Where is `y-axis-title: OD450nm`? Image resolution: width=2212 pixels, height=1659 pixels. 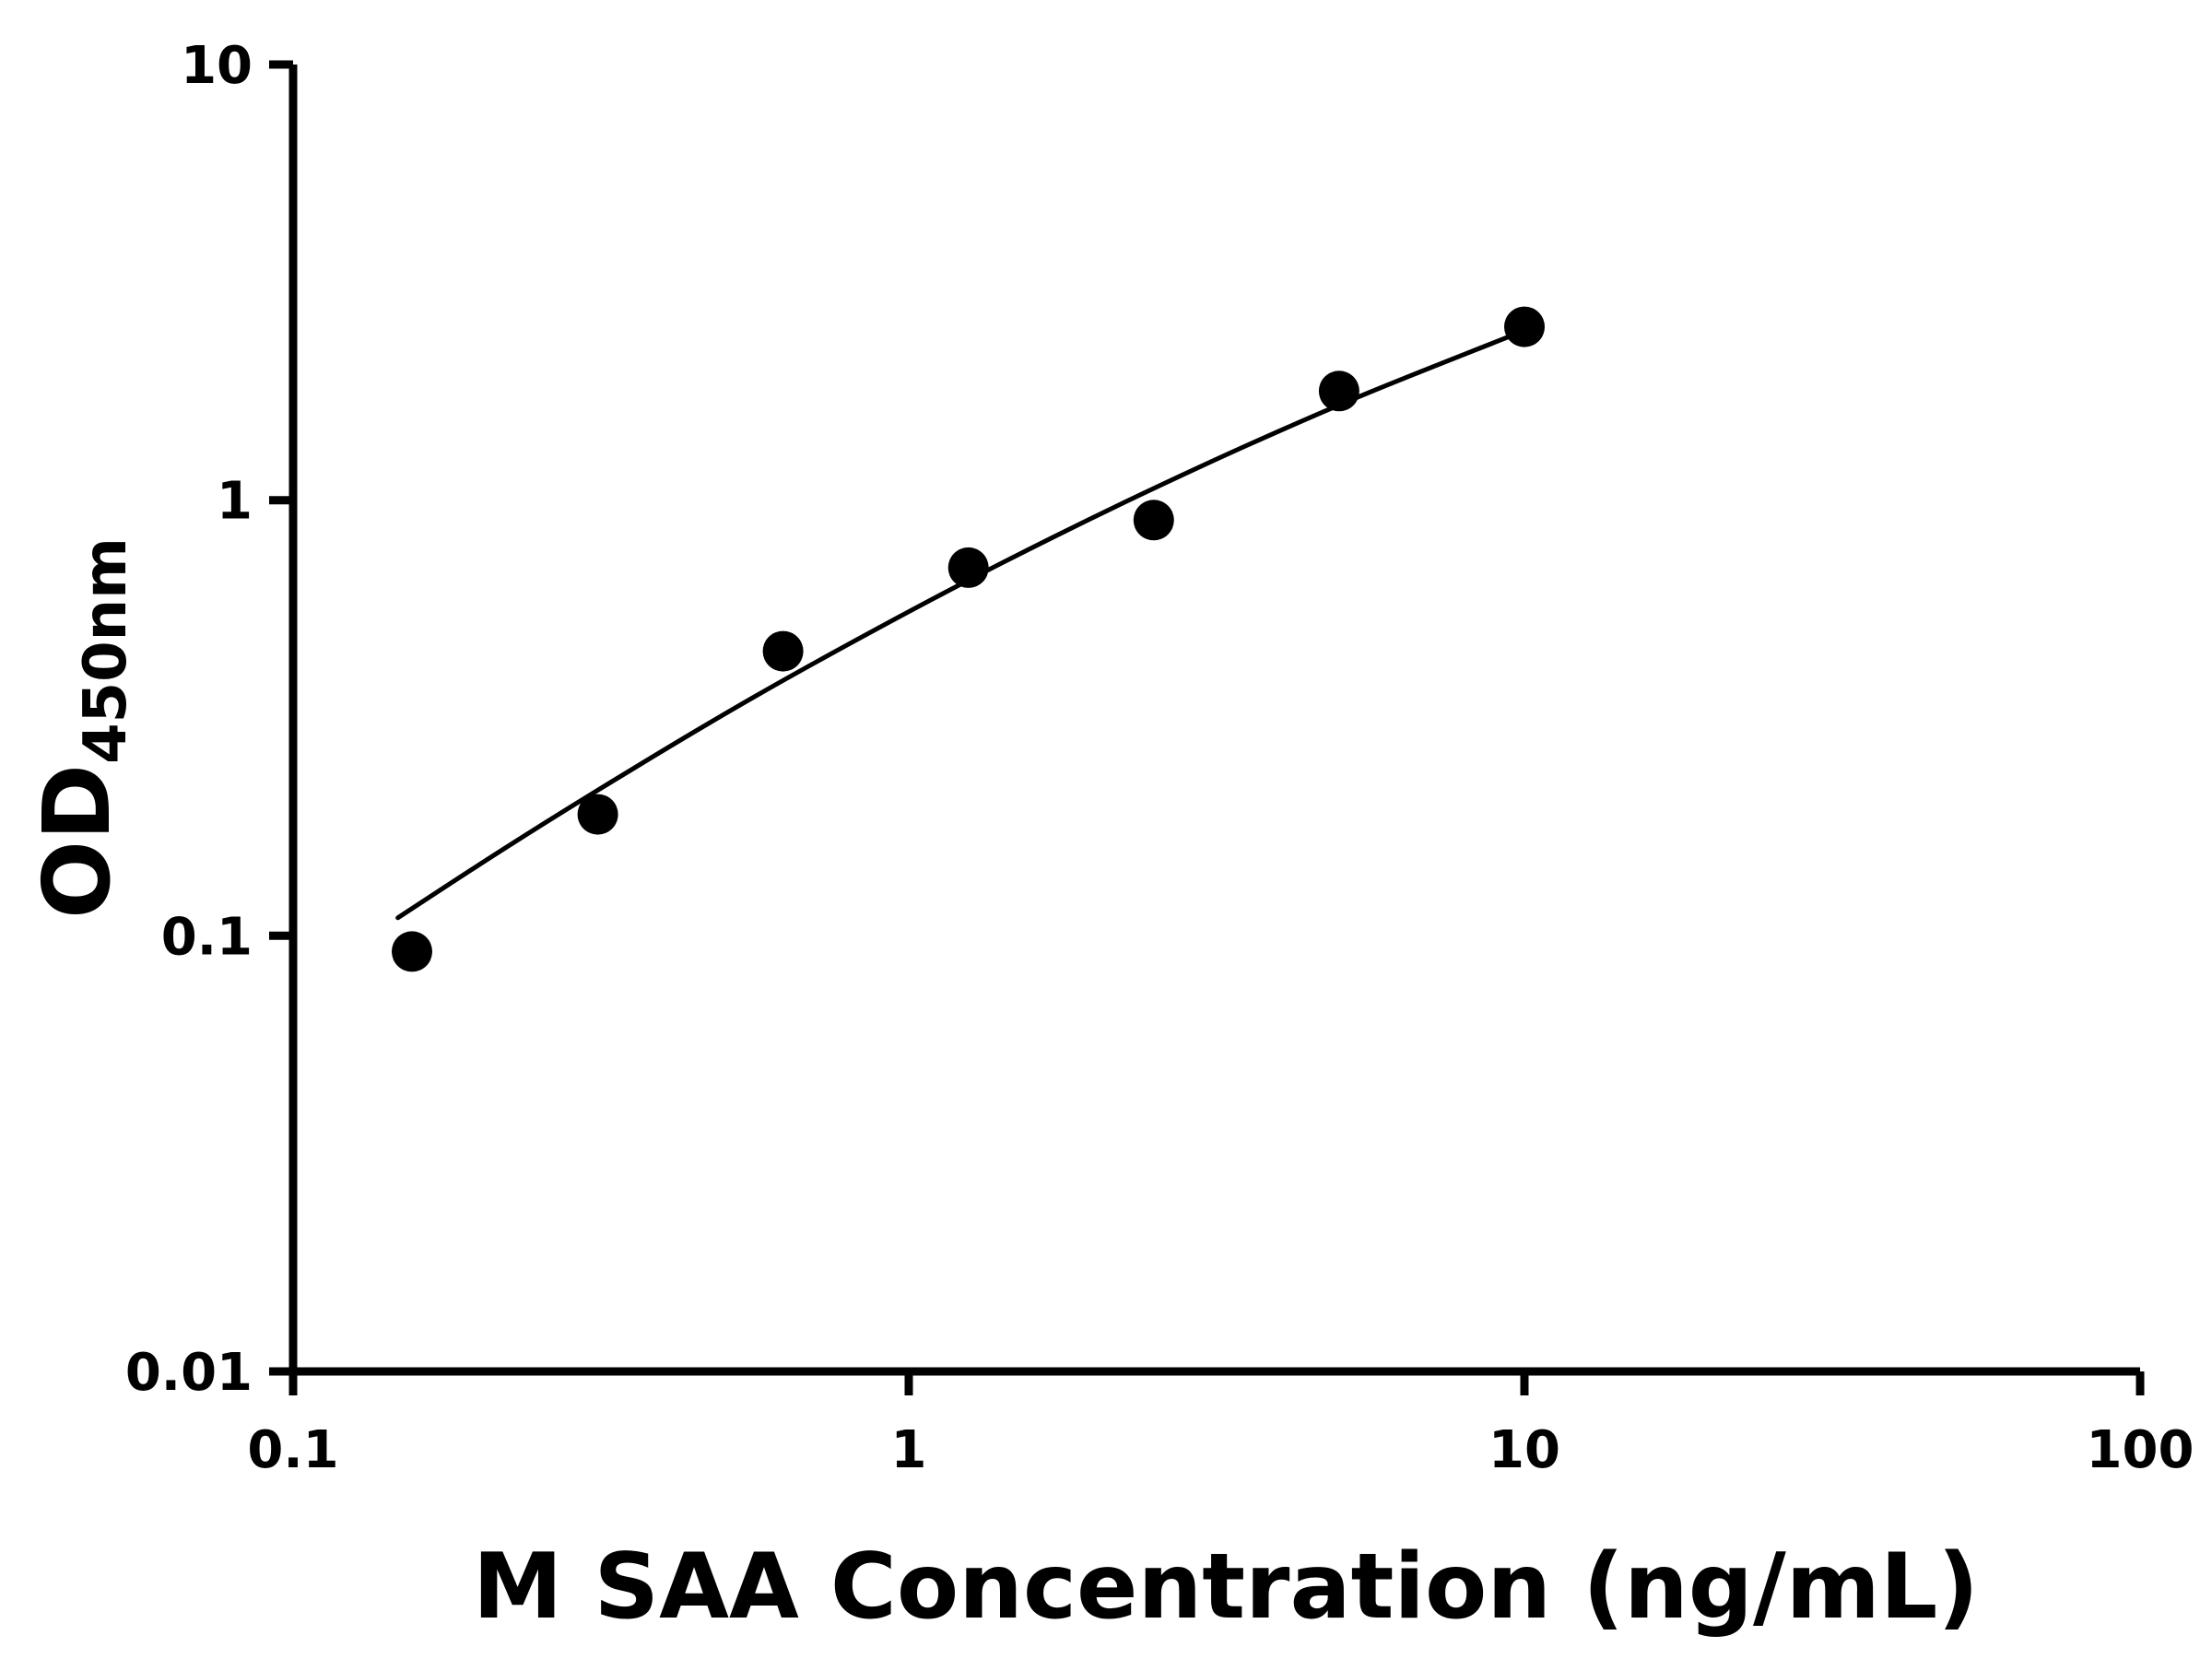
y-axis-title: OD450nm is located at coordinates (81, 728).